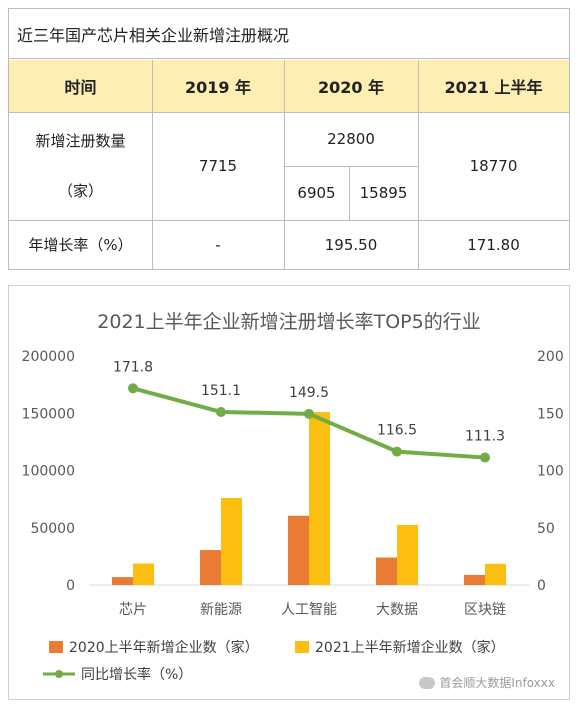  I want to click on y-tick-right: 50, so click(546, 529).